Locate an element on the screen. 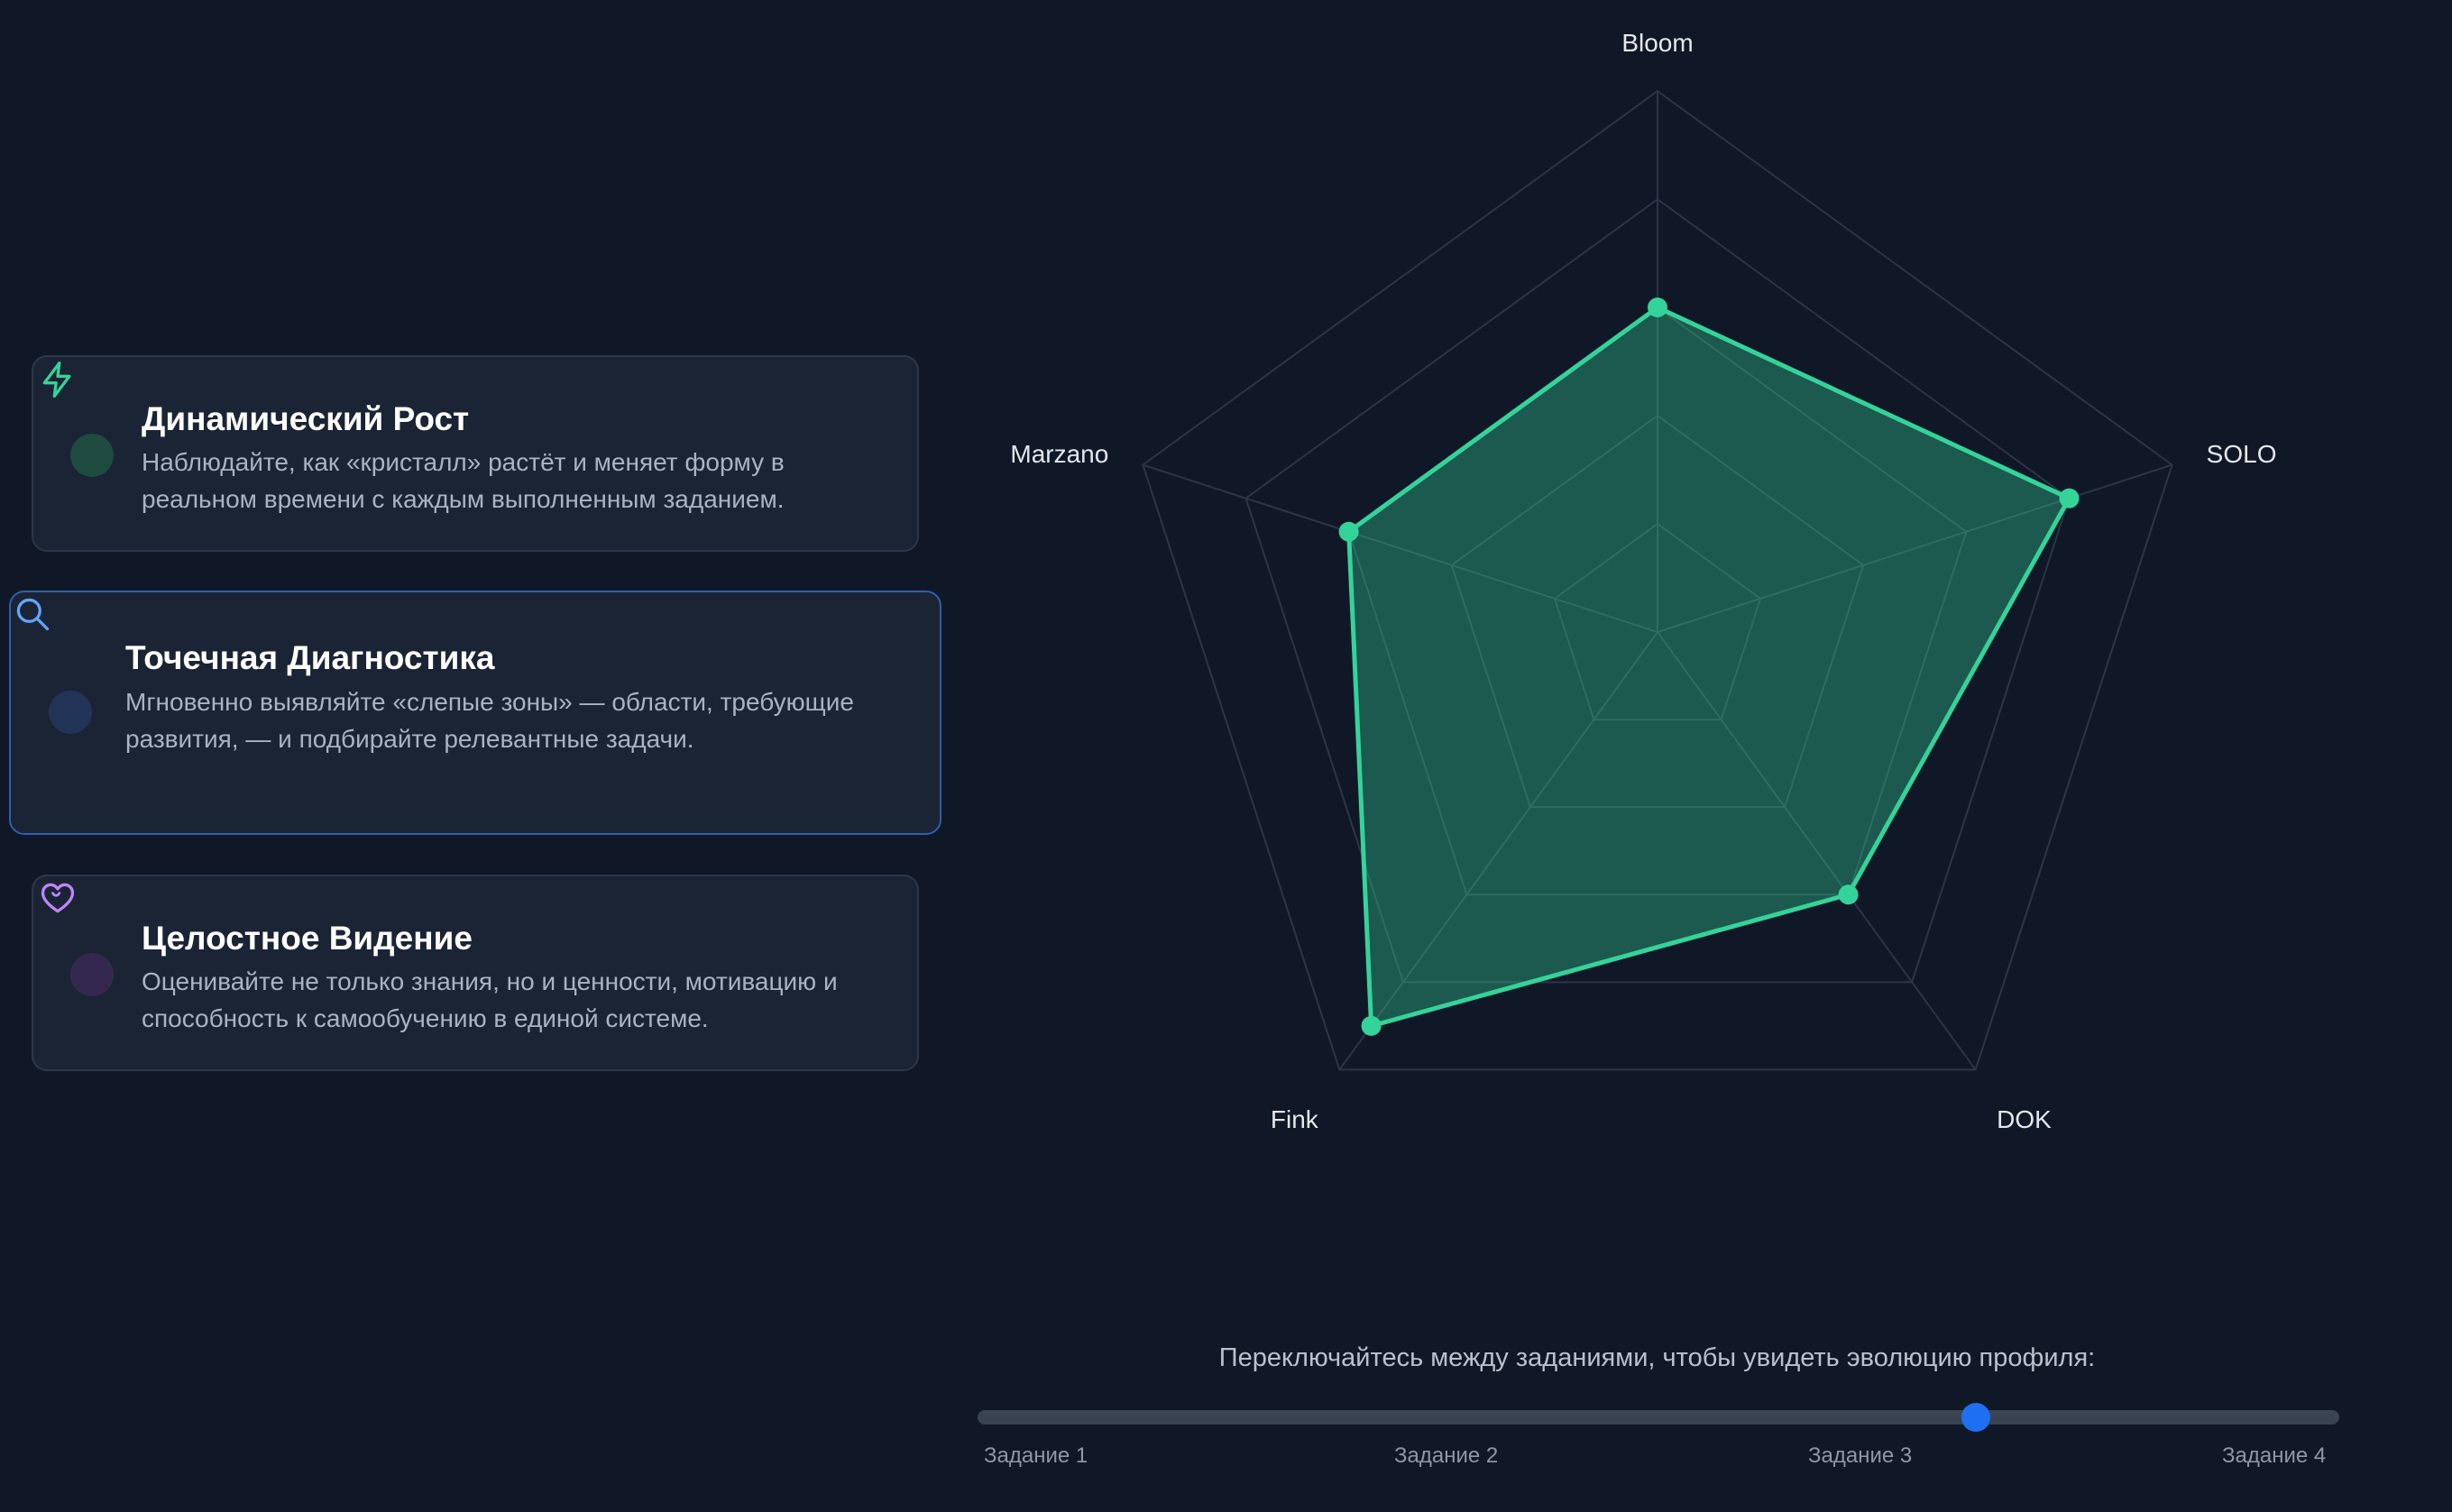 The height and width of the screenshot is (1512, 2452). radar-axis-label: SOLO is located at coordinates (2242, 454).